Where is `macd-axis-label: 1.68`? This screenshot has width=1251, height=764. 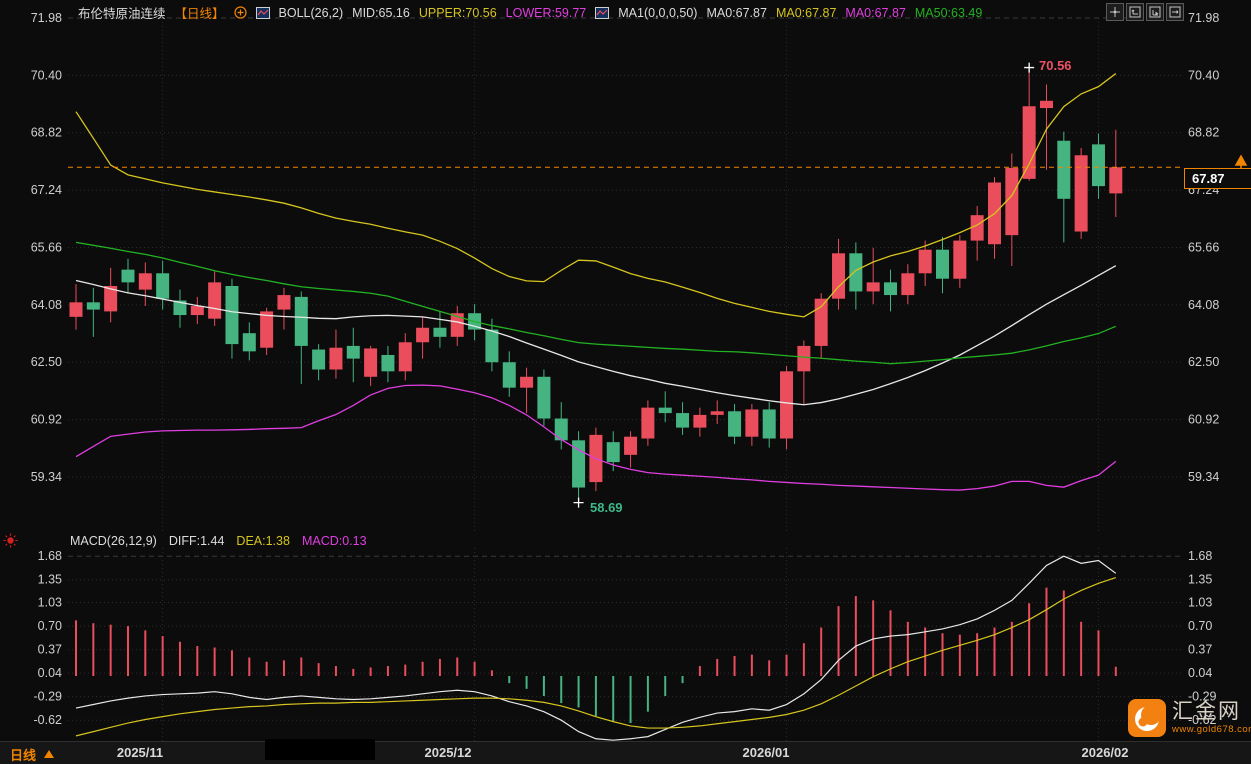 macd-axis-label: 1.68 is located at coordinates (1200, 556).